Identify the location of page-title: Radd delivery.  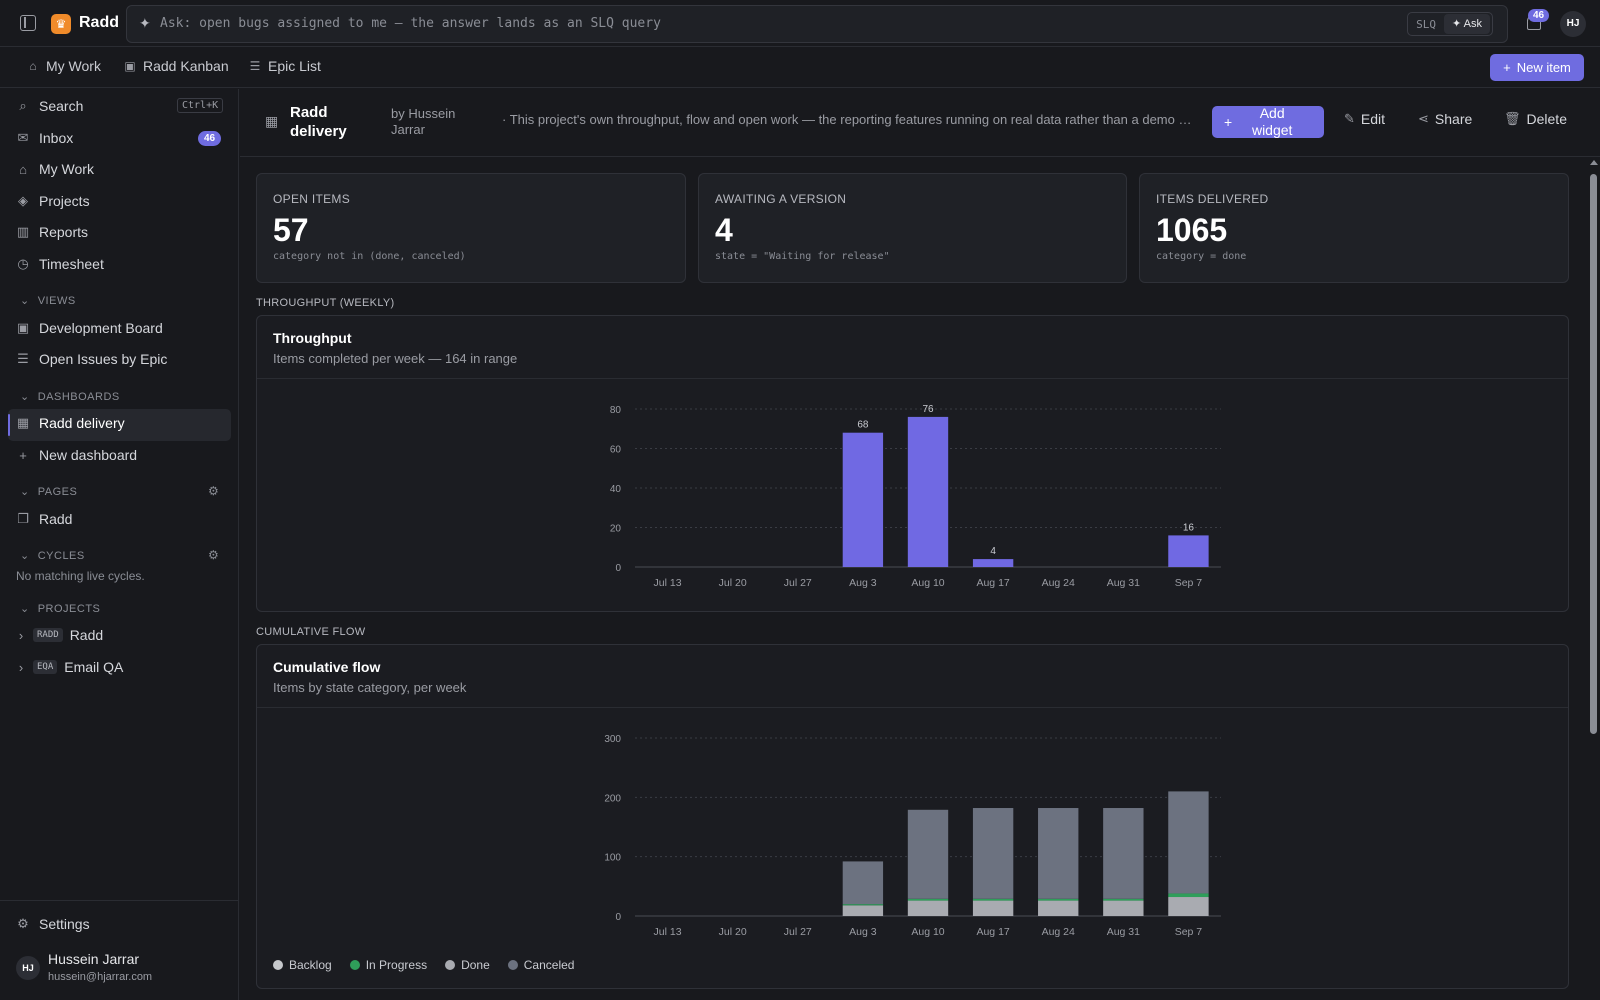
(318, 122).